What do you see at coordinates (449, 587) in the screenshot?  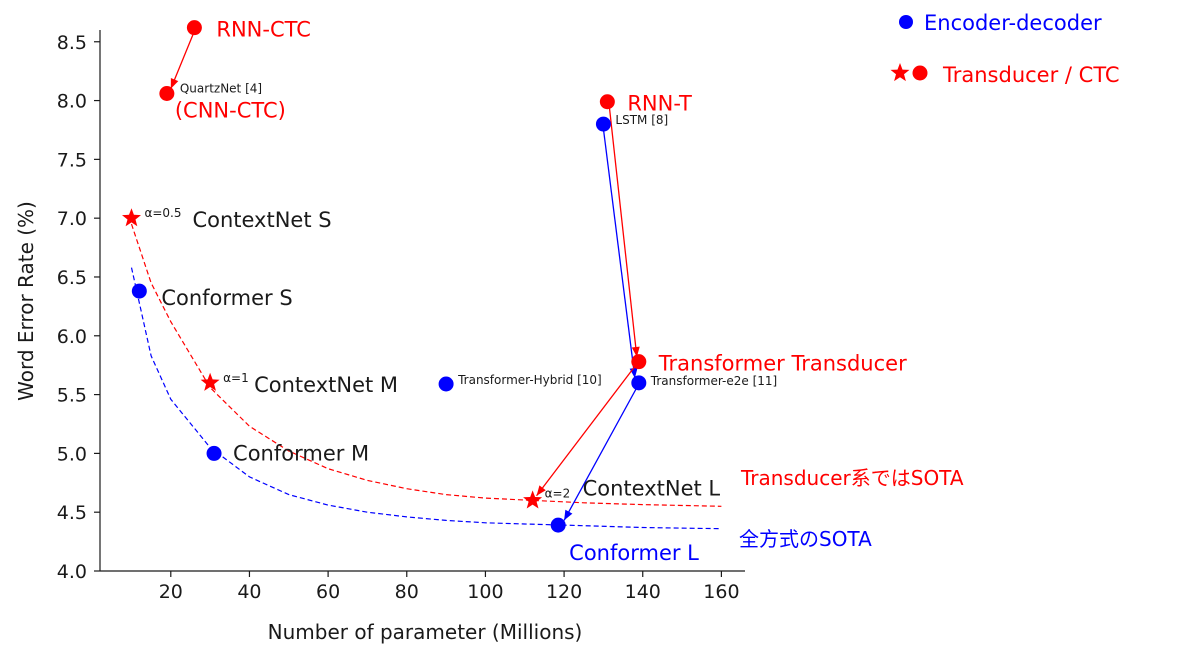 I see `x-ticks: 20 40 60 80 100 120 140 160` at bounding box center [449, 587].